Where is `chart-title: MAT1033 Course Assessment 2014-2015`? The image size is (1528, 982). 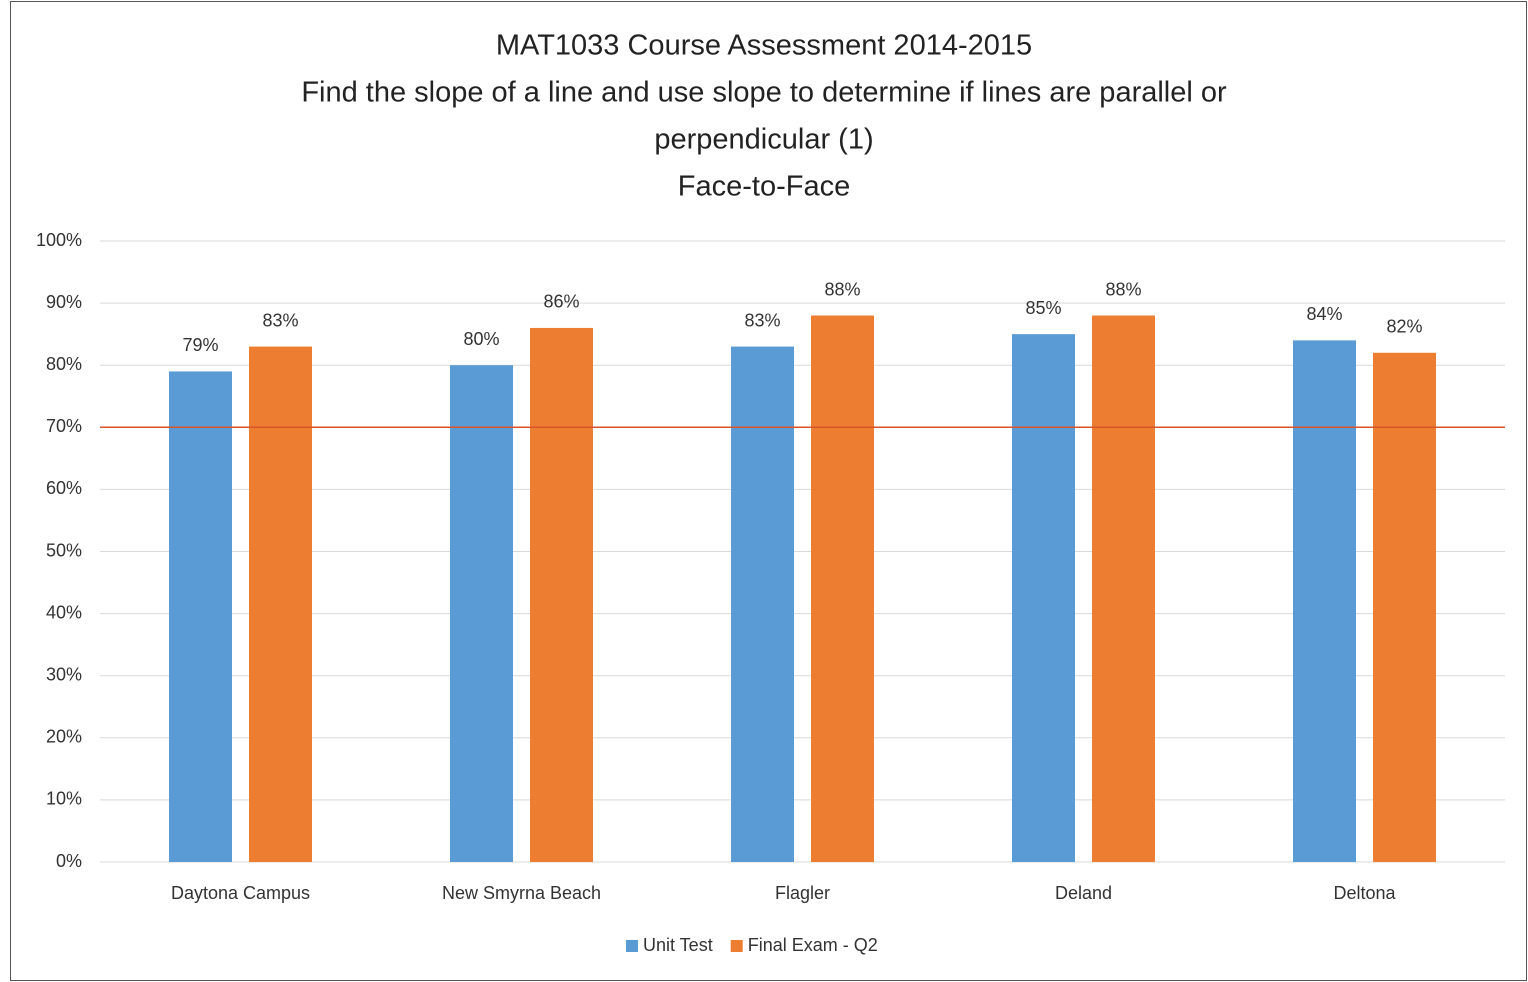 chart-title: MAT1033 Course Assessment 2014-2015 is located at coordinates (764, 46).